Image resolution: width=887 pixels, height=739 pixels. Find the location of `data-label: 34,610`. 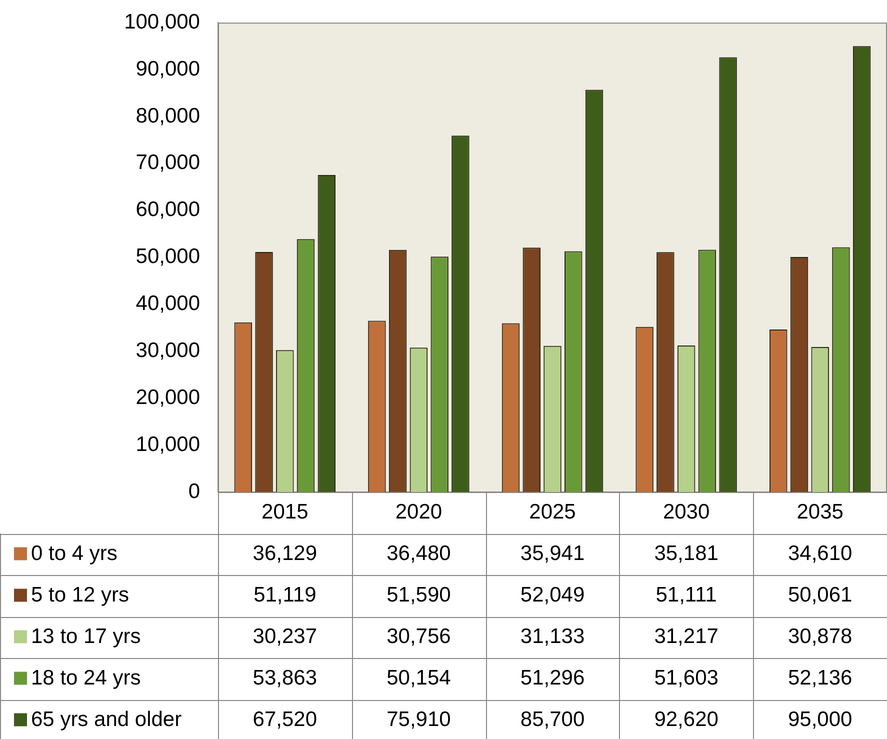

data-label: 34,610 is located at coordinates (820, 554).